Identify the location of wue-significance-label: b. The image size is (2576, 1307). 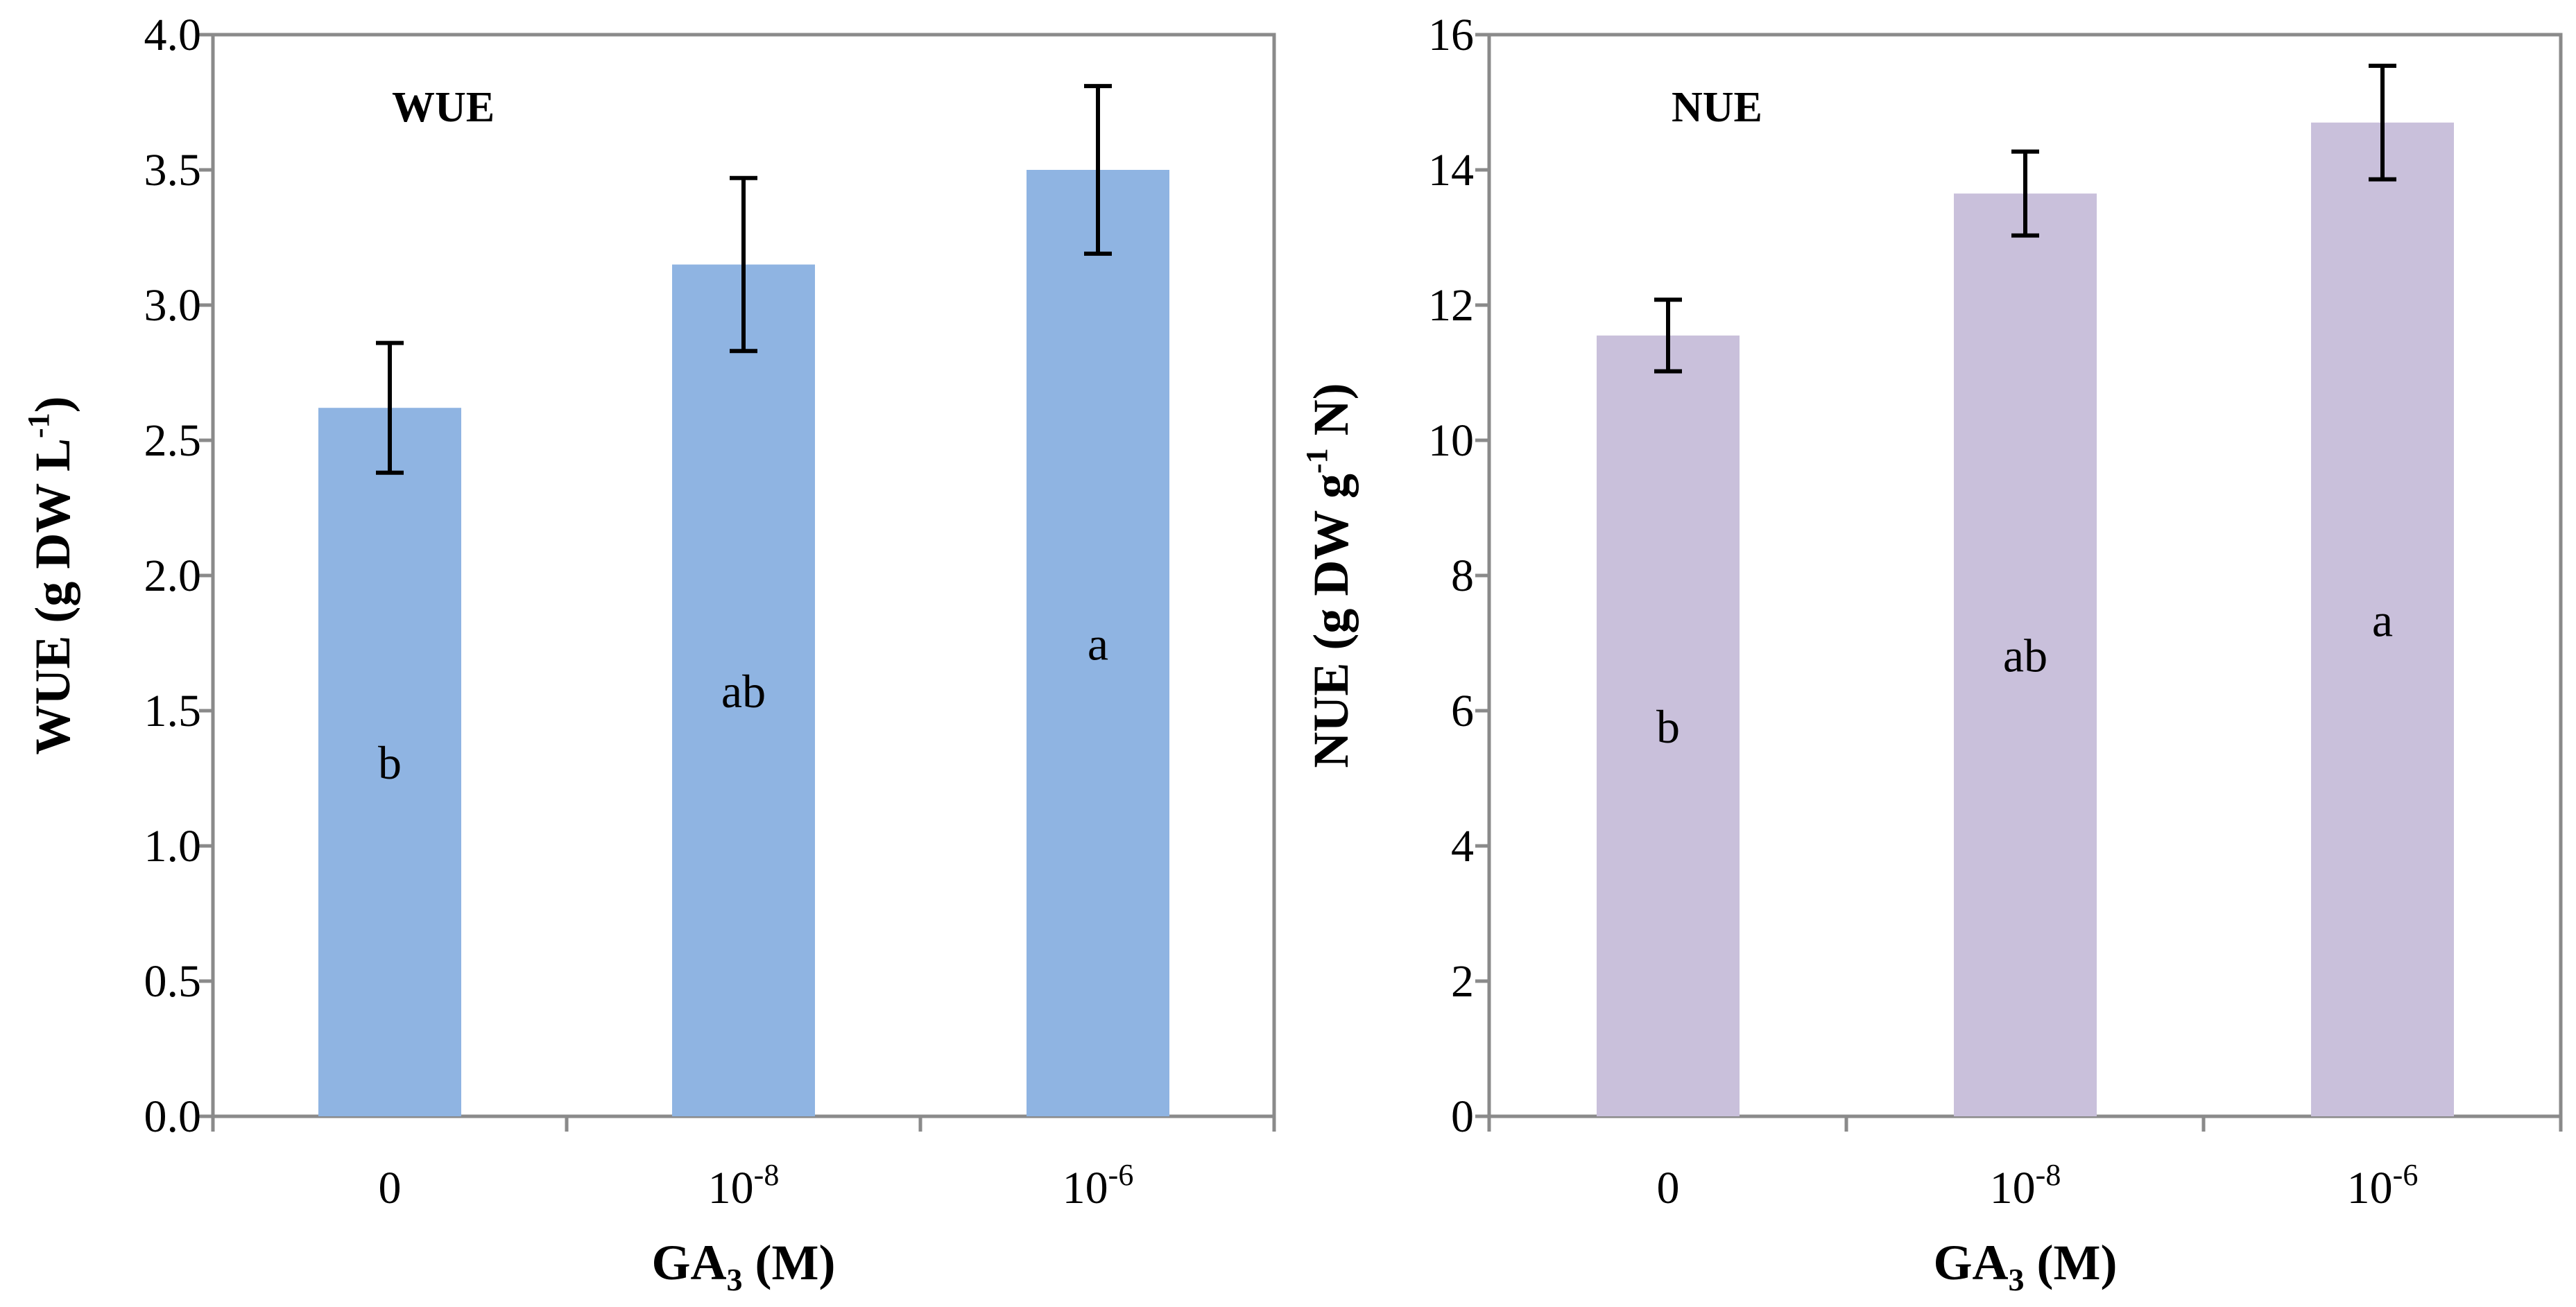
(390, 762).